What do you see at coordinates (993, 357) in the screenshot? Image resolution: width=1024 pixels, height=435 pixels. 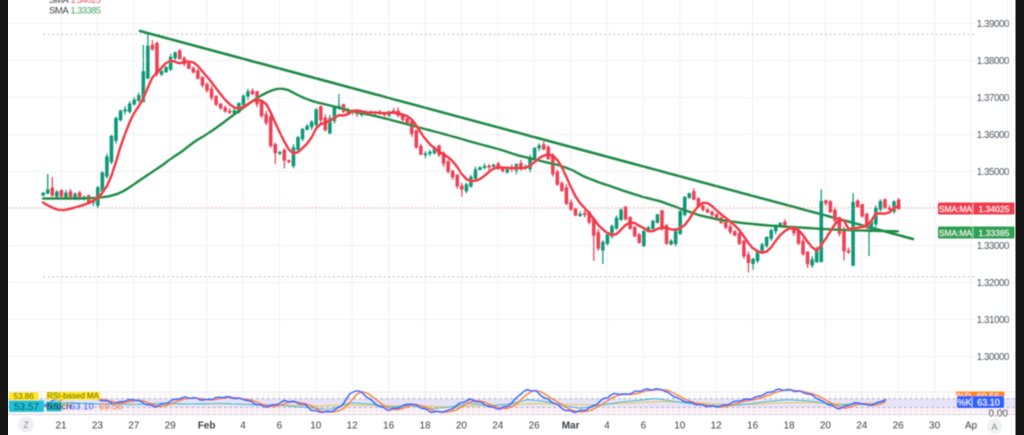 I see `svg-text: 1.30000` at bounding box center [993, 357].